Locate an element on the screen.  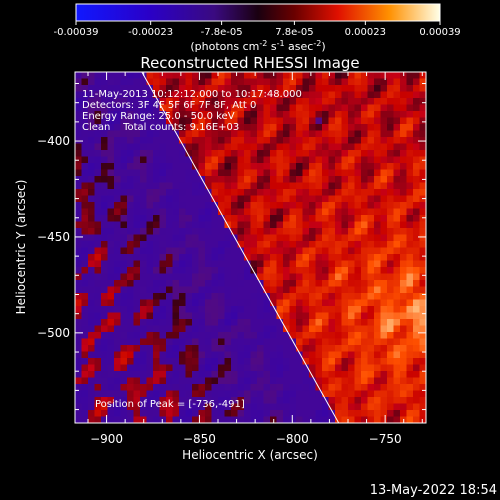
colorbar-unit-label: (photons cm-2 s-1 asec-2) is located at coordinates (257, 46).